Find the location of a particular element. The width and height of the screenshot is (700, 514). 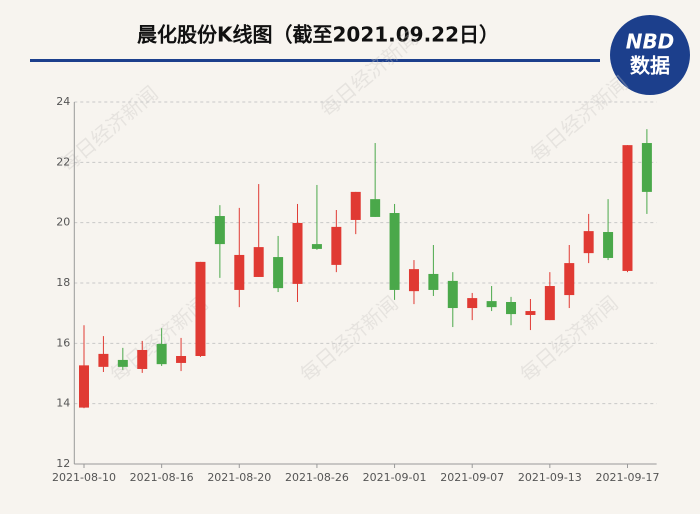

x-tick-label: 2021-09-13 is located at coordinates (550, 477).